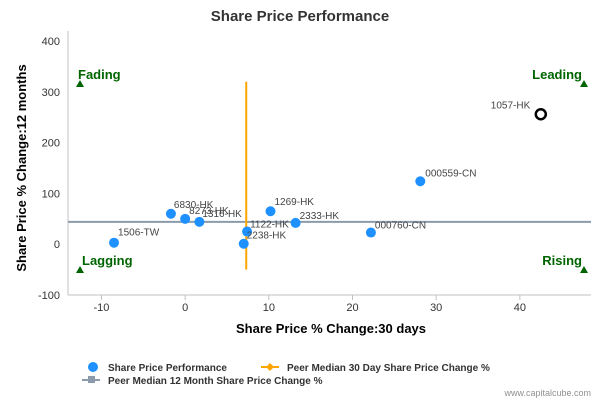 This screenshot has width=600, height=400. Describe the element at coordinates (139, 233) in the screenshot. I see `data-point-label: 1506-TW` at that location.